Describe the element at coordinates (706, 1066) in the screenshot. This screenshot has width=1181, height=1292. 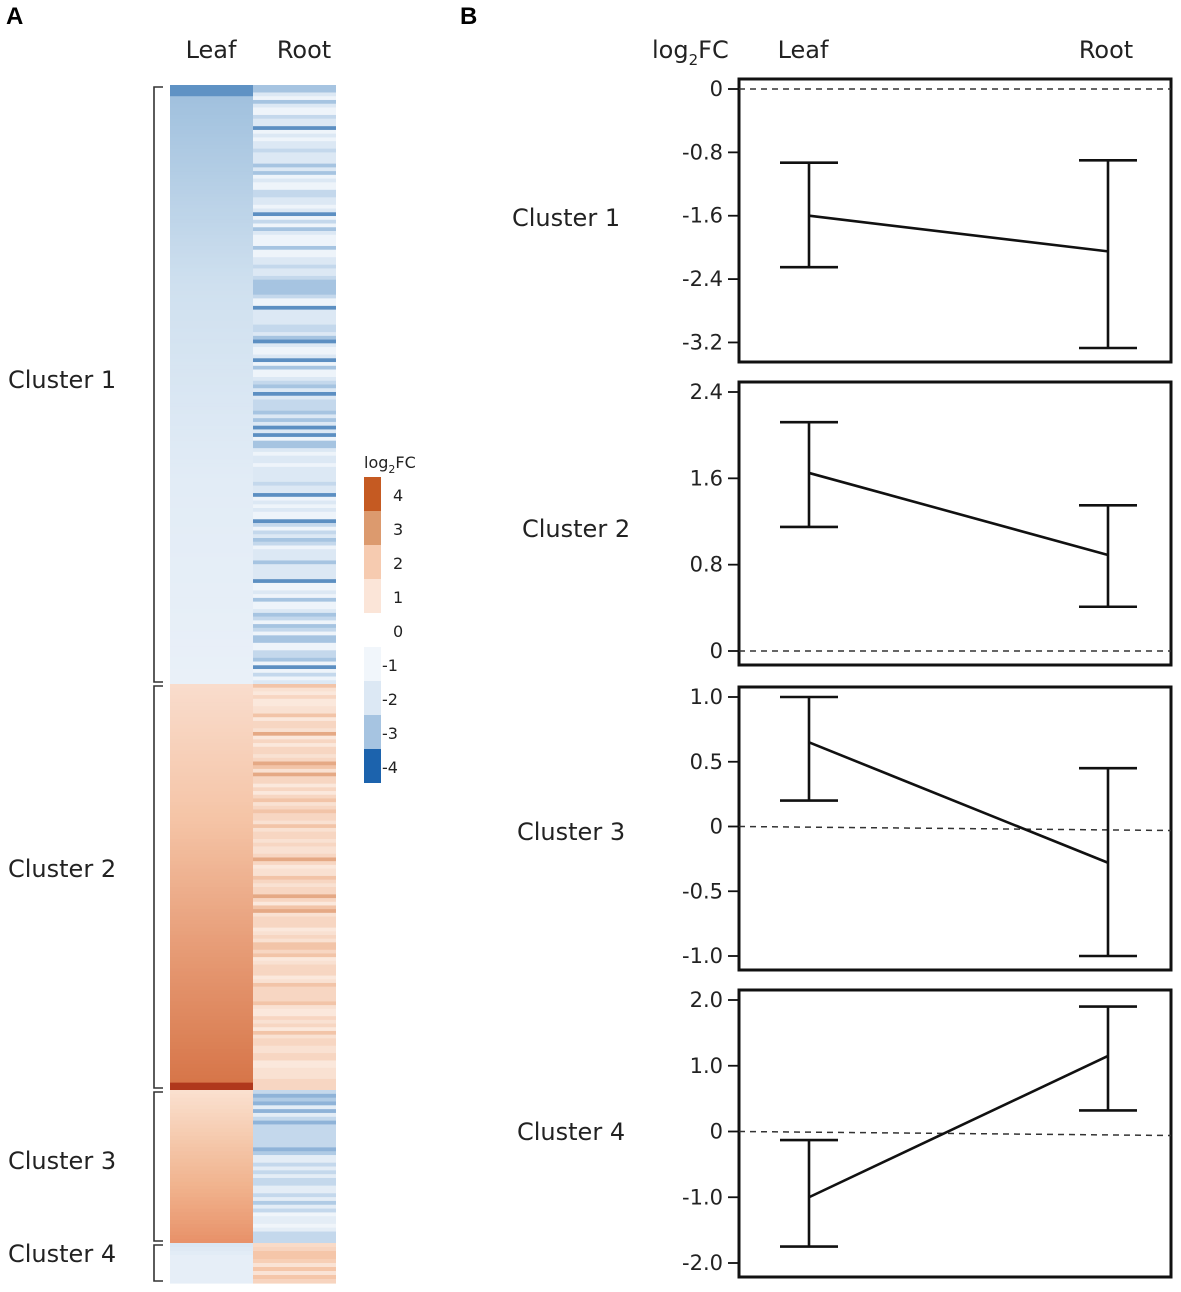
I see `y-tick-label: 1.0` at that location.